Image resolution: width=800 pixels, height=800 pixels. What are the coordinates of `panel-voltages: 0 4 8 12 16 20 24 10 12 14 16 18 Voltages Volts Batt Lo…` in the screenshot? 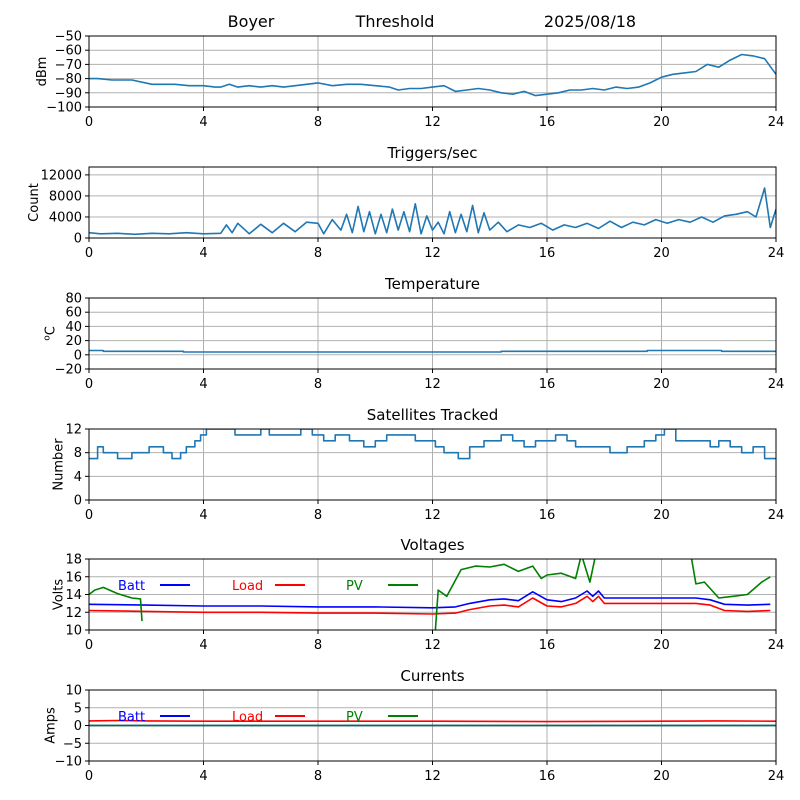 It's located at (418, 594).